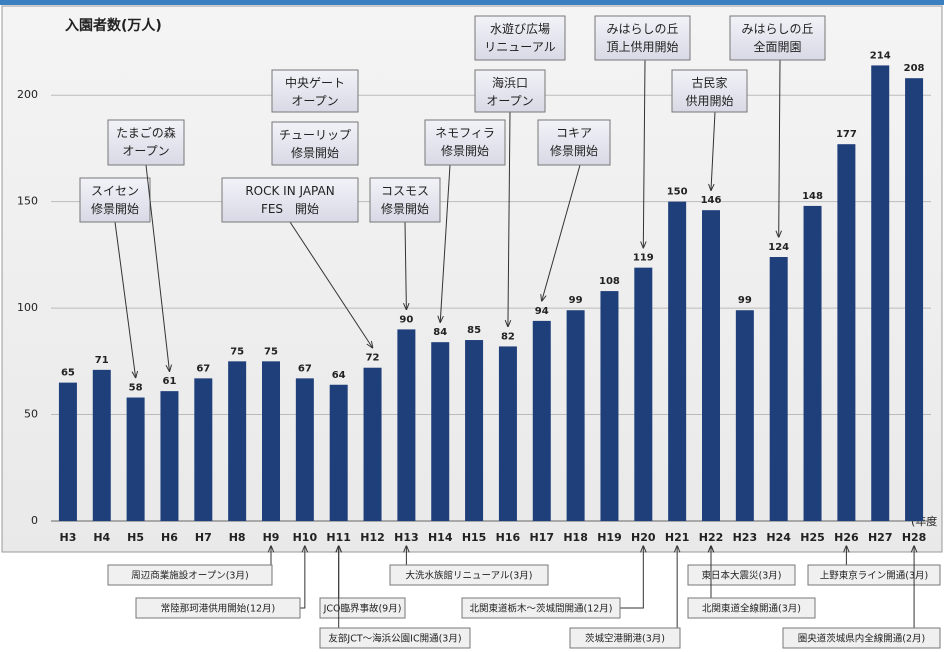  I want to click on data-label: 72, so click(373, 358).